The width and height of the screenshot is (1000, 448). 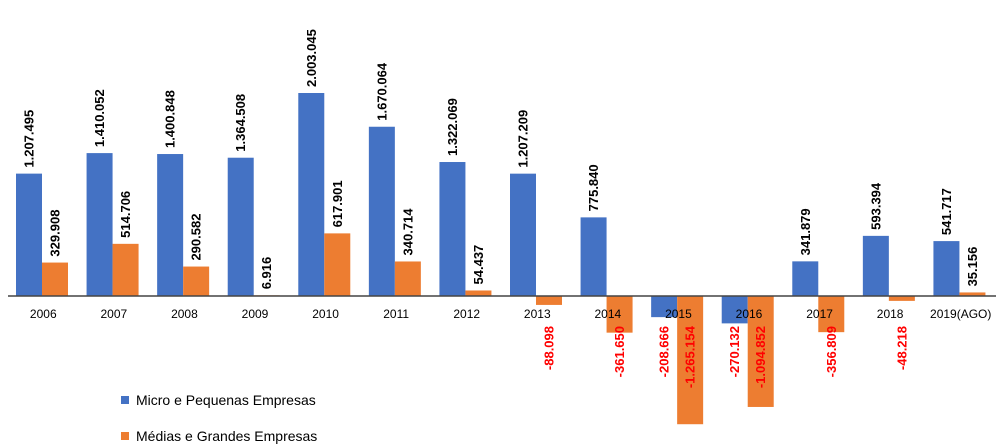 I want to click on data-label-micro-2013: 1.207.209, so click(x=523, y=139).